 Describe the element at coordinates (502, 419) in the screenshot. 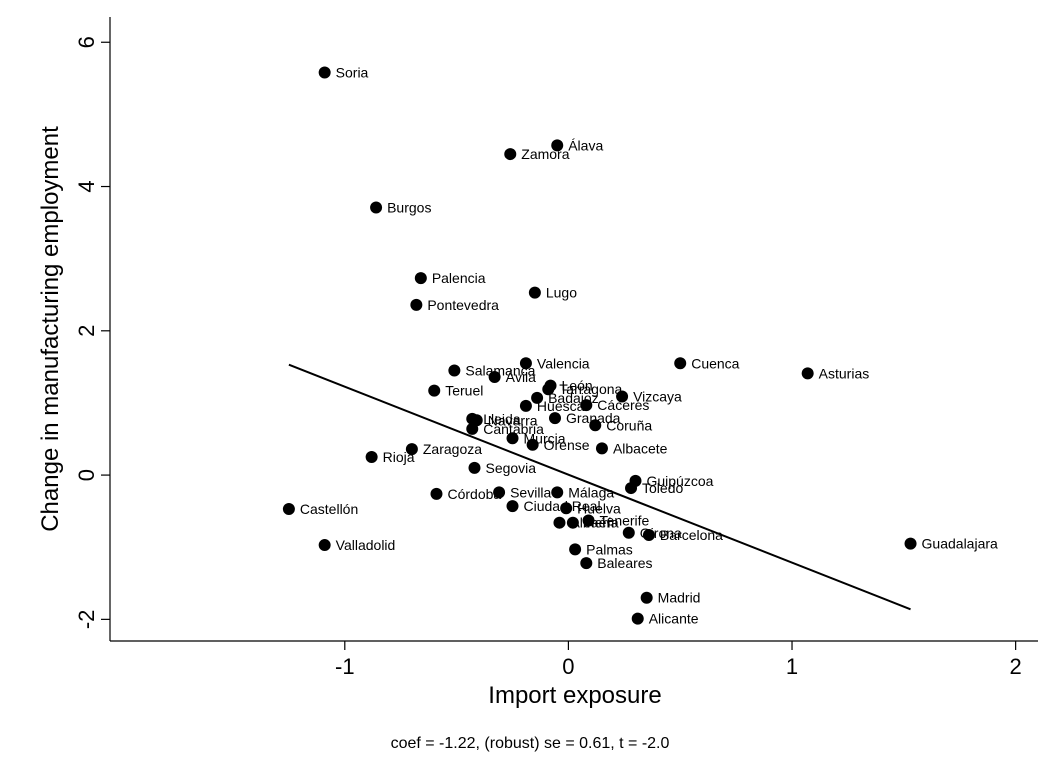

I see `point-label: Lleida` at that location.